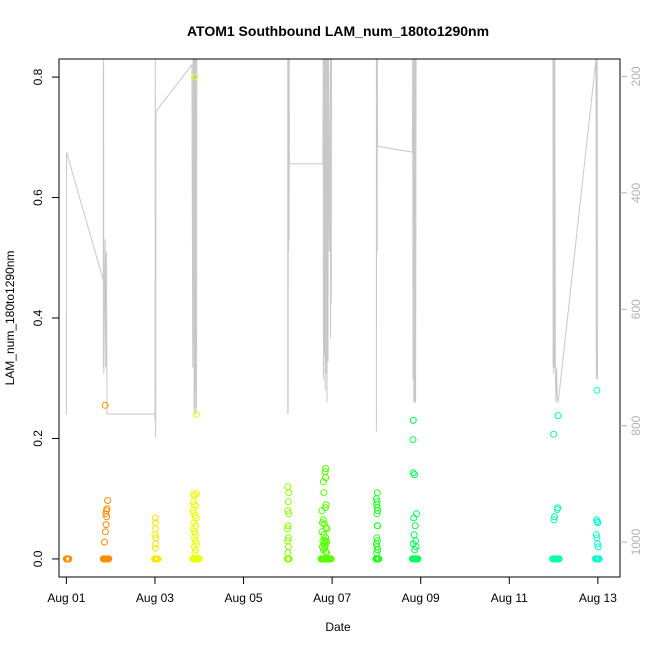 This screenshot has height=650, width=650. What do you see at coordinates (38, 197) in the screenshot?
I see `y-tick-label: 0.6` at bounding box center [38, 197].